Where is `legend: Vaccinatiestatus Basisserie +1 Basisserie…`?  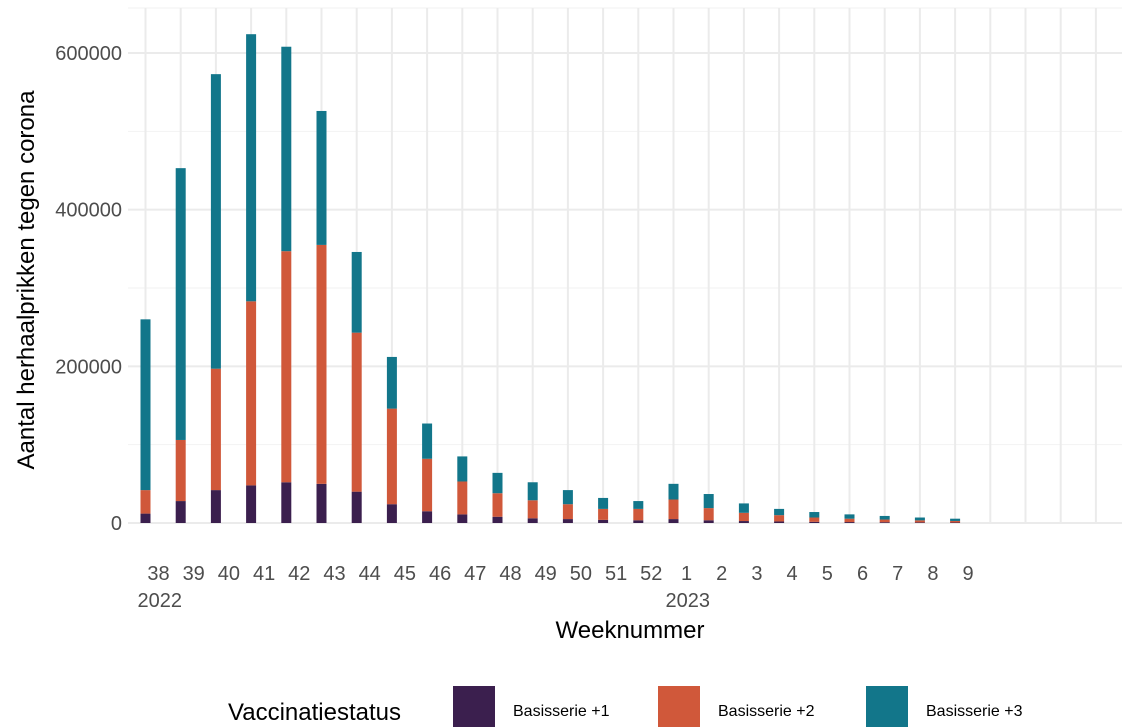 legend: Vaccinatiestatus Basisserie +1 Basisserie… is located at coordinates (625, 706).